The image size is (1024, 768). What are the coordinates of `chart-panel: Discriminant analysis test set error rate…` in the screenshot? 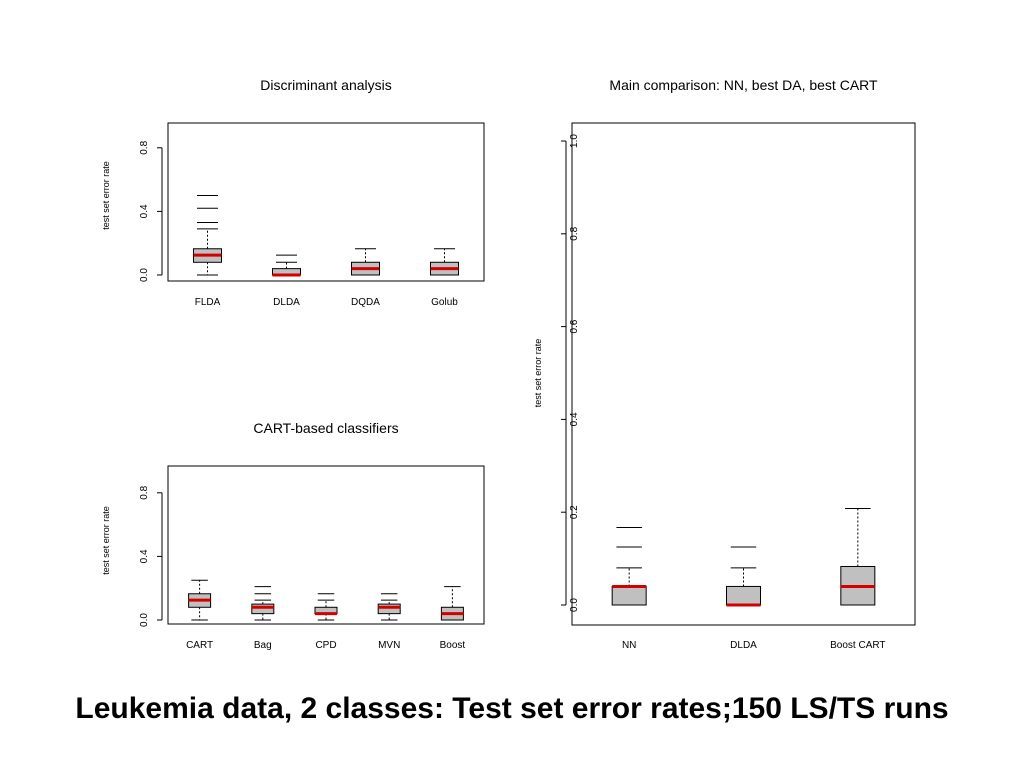 It's located at (293, 192).